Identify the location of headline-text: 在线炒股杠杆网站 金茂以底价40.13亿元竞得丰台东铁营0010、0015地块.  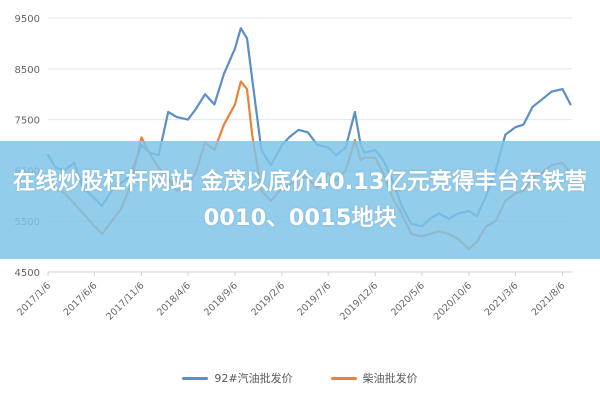
(299, 200).